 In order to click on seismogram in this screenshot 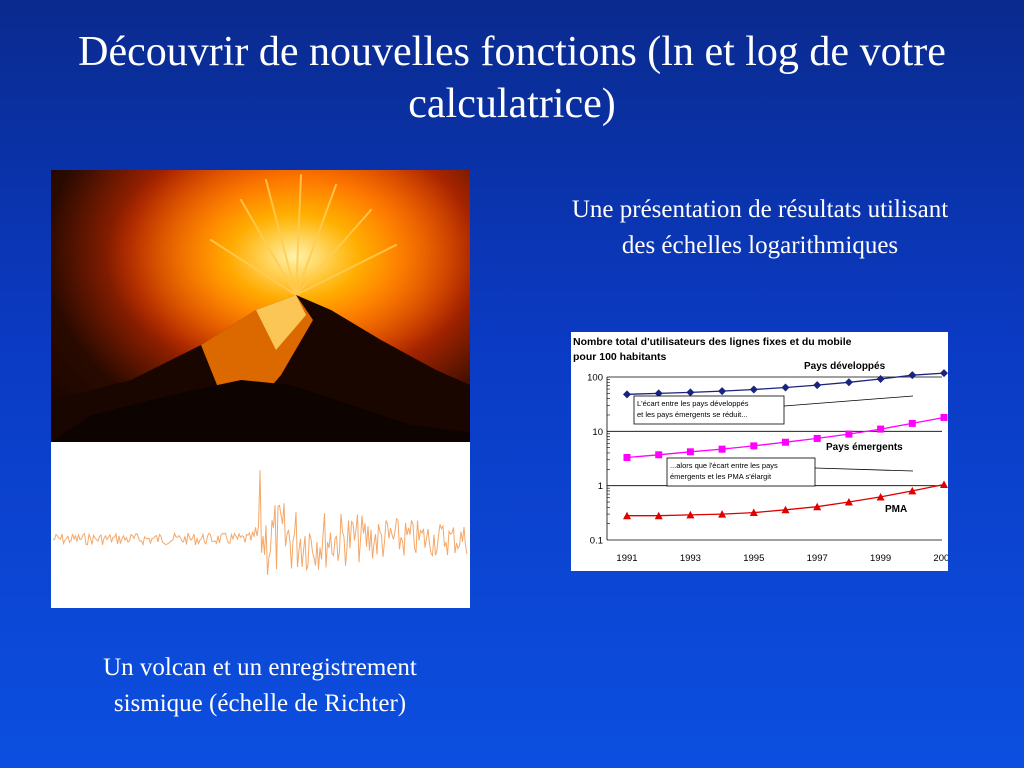, I will do `click(260, 525)`.